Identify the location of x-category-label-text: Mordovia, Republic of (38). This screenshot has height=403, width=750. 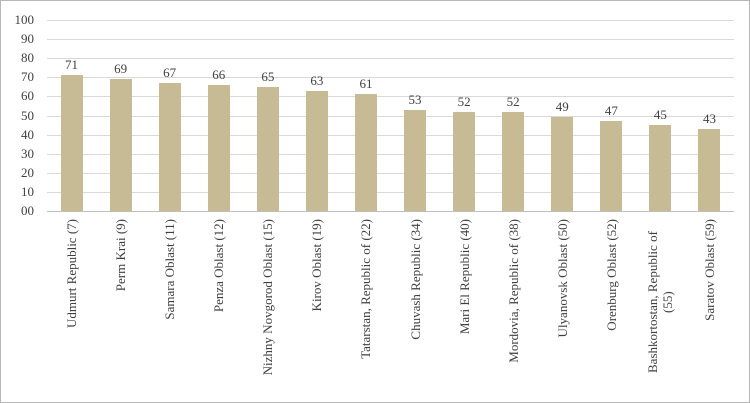
(513, 291).